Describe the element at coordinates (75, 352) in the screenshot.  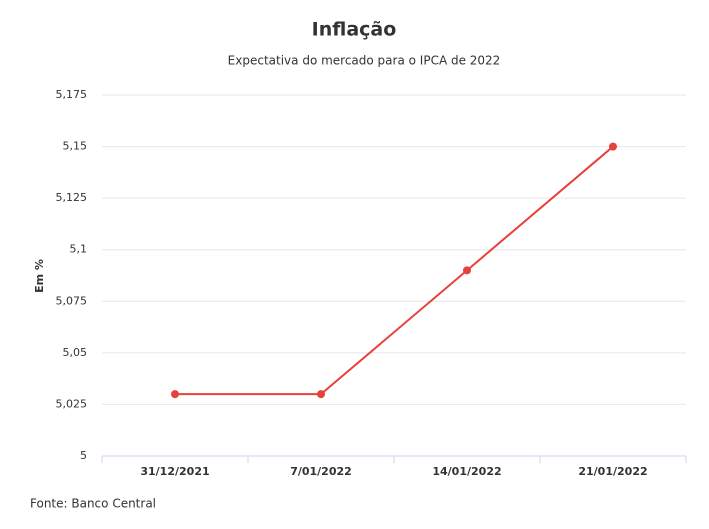
I see `y-tick-label: 5,05` at that location.